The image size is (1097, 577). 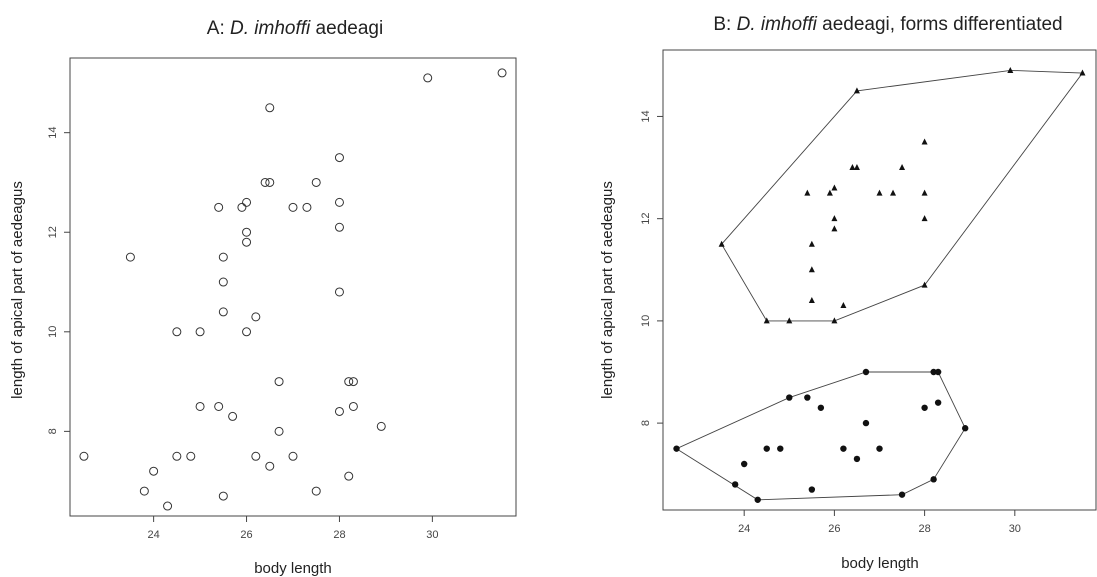 I want to click on panel-a-x-axis-label: body length, so click(x=293, y=568).